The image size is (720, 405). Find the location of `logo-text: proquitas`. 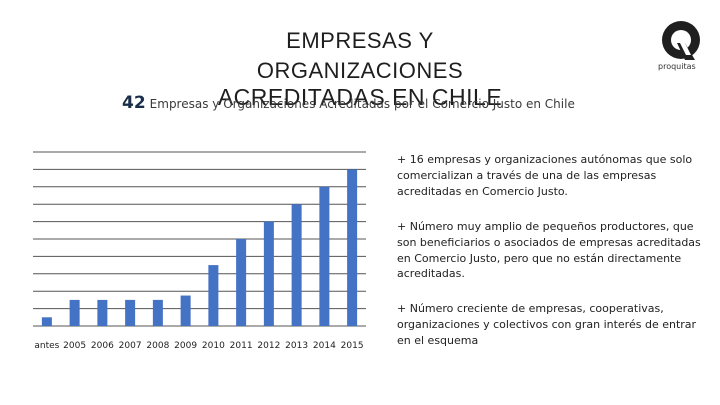

logo-text: proquitas is located at coordinates (677, 66).